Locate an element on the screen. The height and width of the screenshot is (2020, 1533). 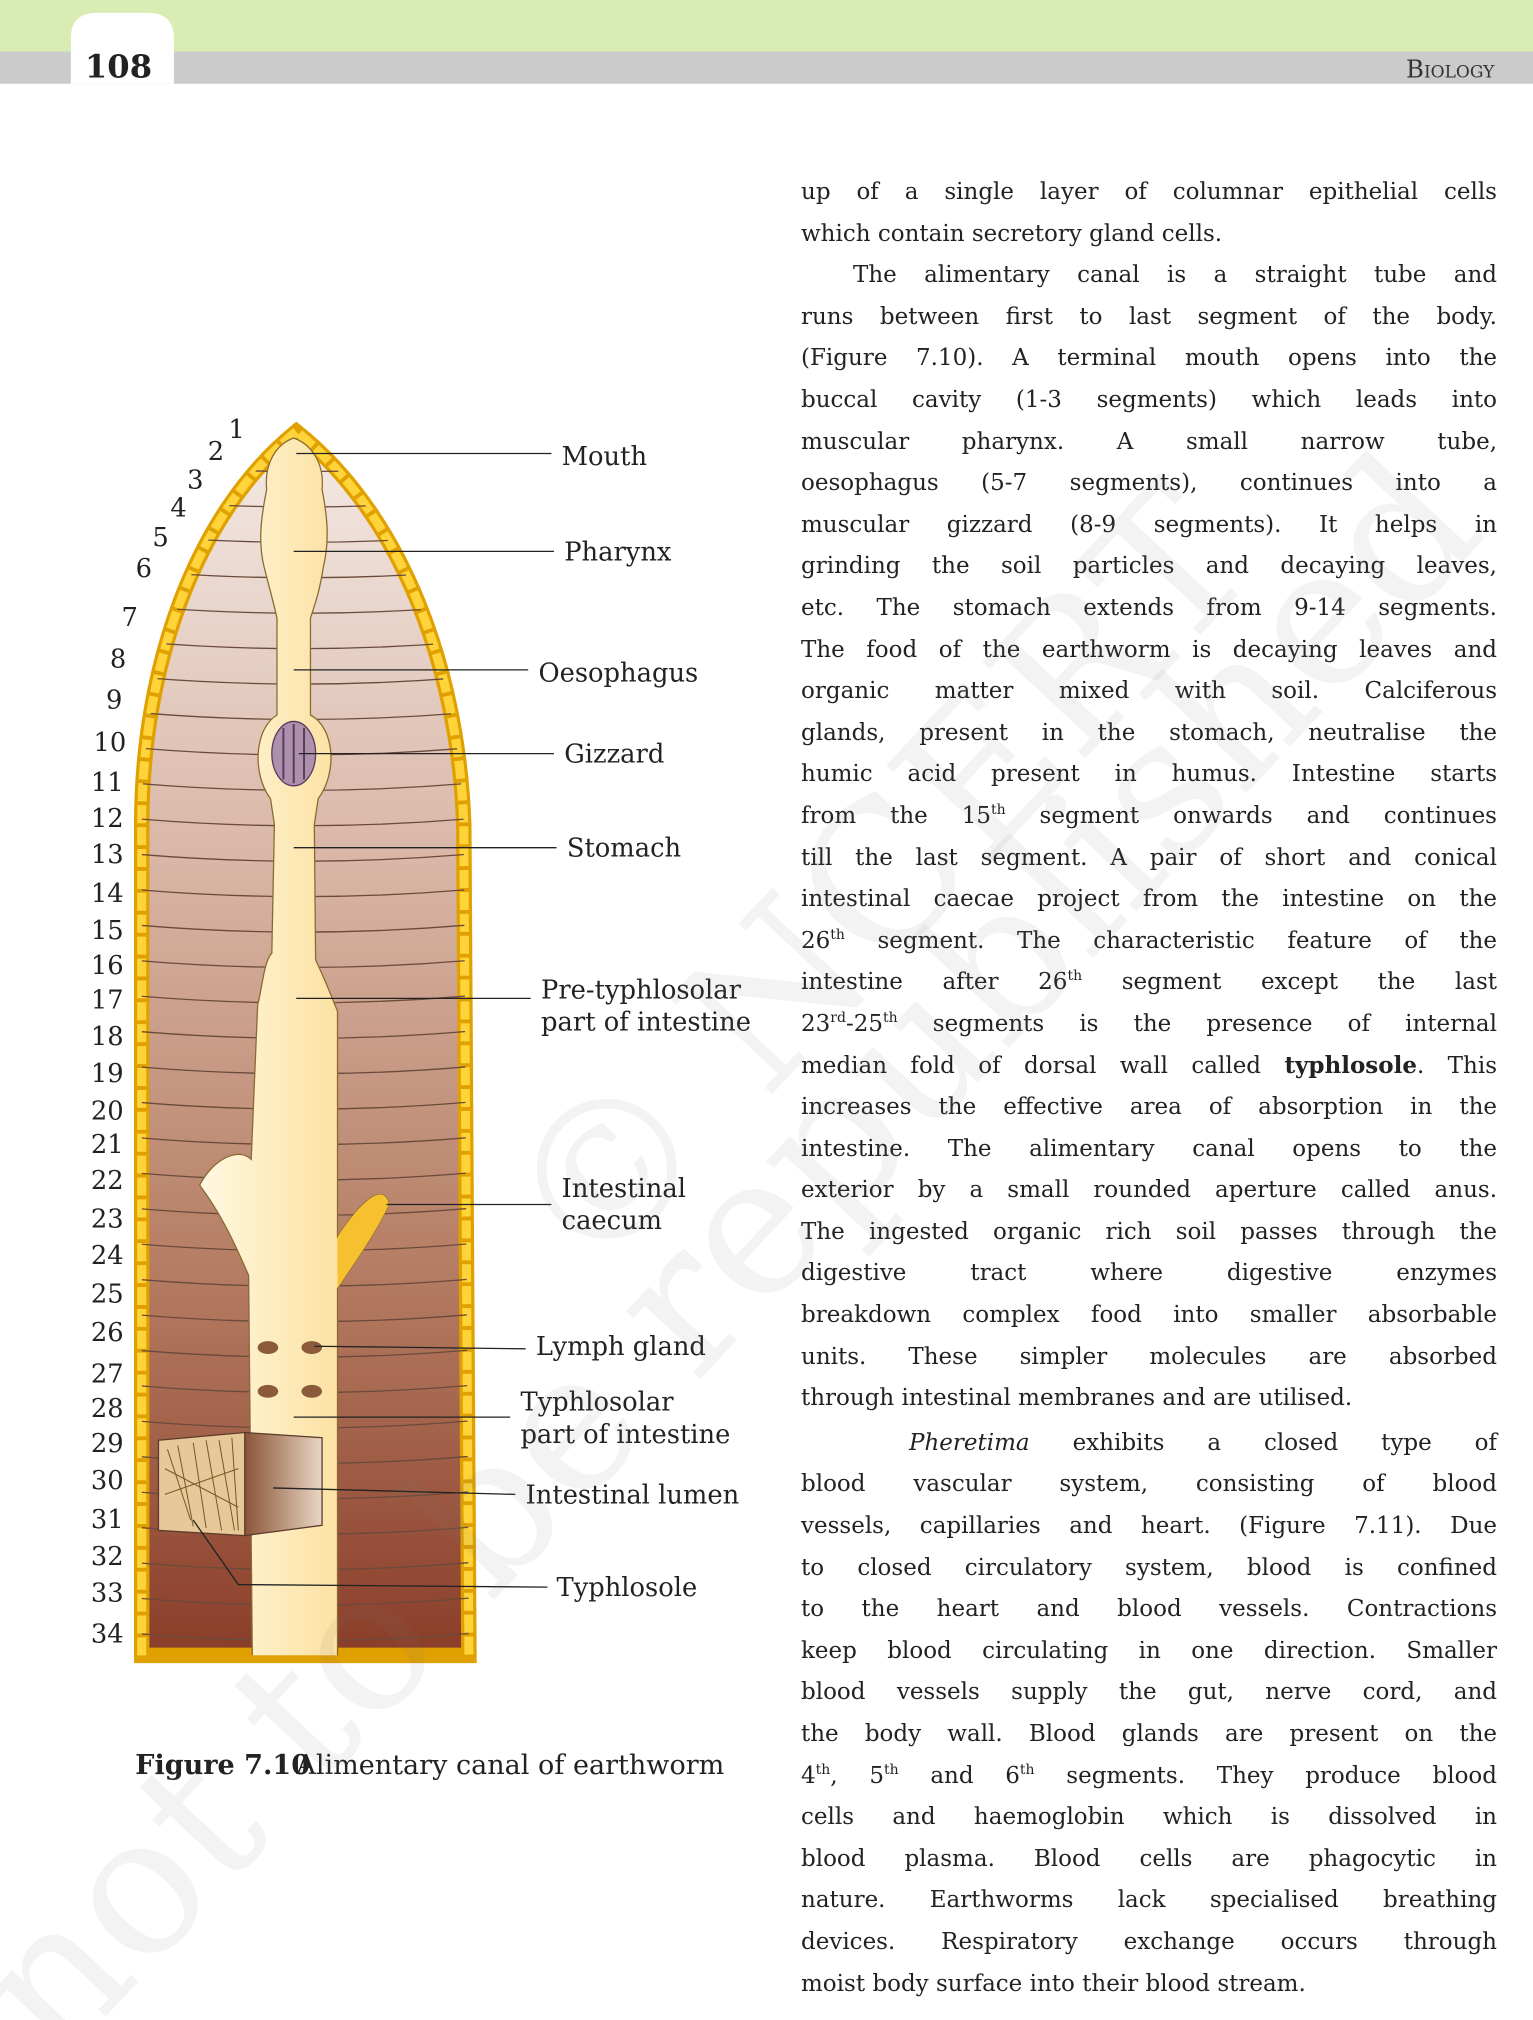
text-line: muscular pharynx. A small narrow tube, is located at coordinates (1149, 443).